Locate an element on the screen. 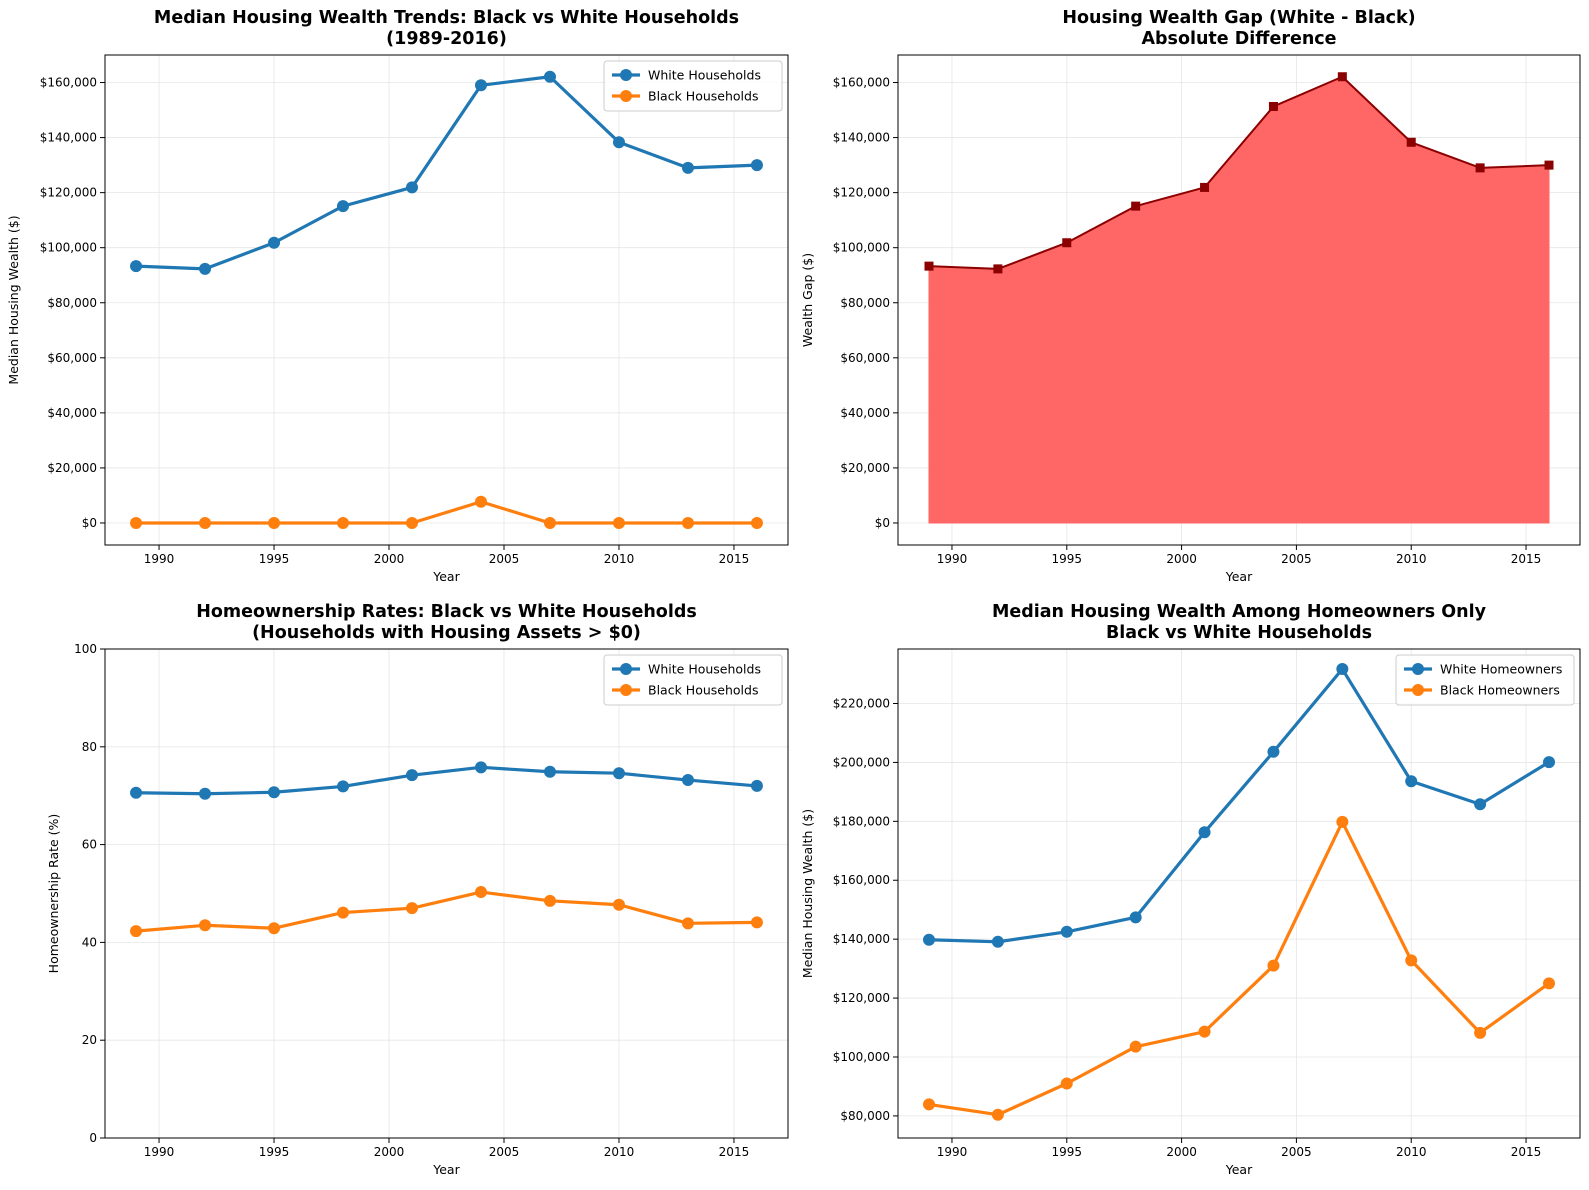  legend-label: Black Households is located at coordinates (703, 96).